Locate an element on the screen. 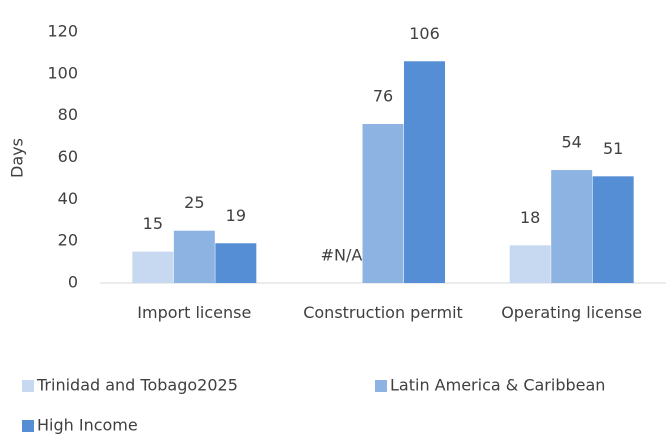  data-label: 18 is located at coordinates (530, 217).